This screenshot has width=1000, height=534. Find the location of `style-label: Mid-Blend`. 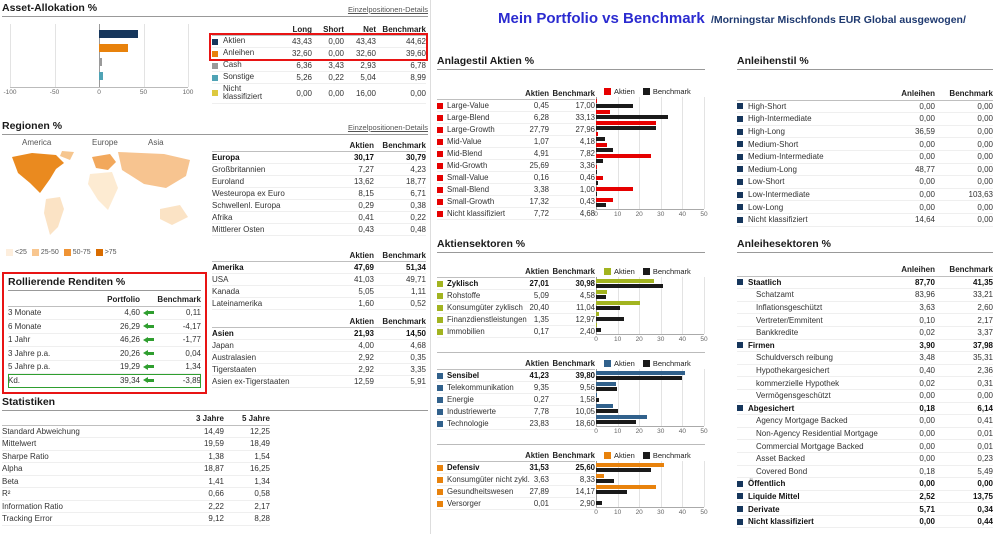

style-label: Mid-Blend is located at coordinates (465, 153).